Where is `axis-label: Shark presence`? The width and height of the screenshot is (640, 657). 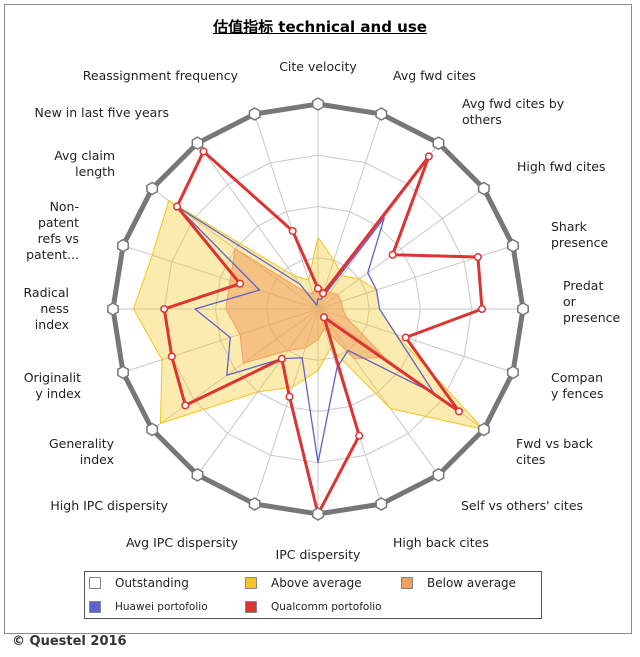
axis-label: Shark presence is located at coordinates (579, 234).